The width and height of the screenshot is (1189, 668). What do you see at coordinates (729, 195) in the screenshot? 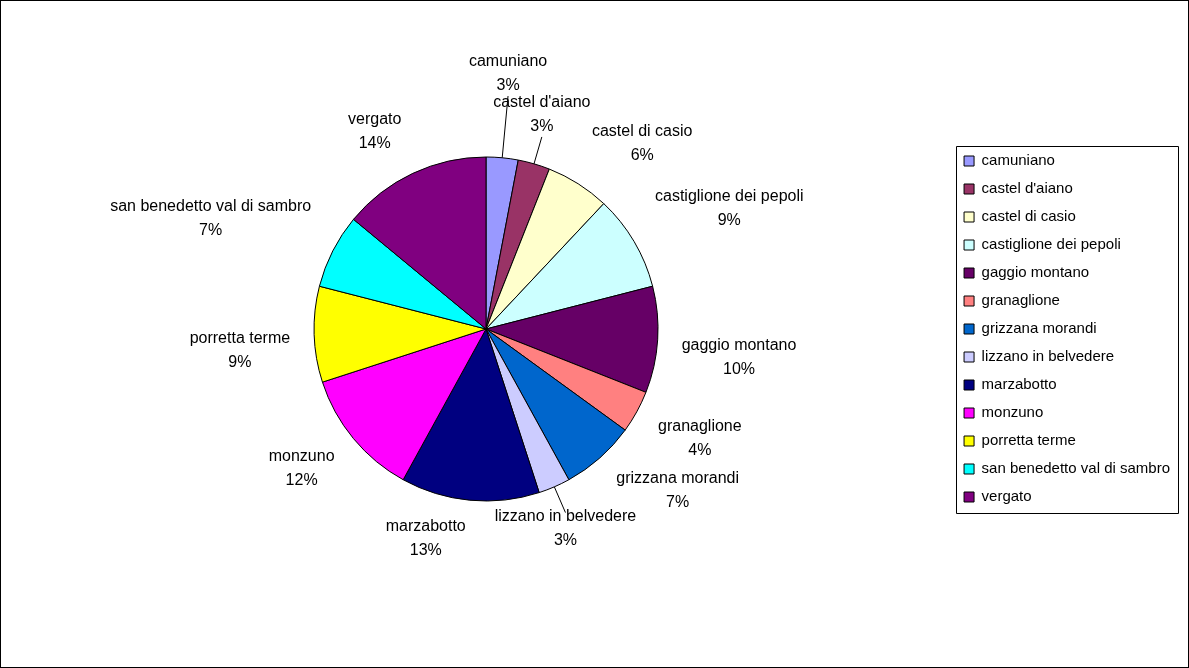
I see `slice-label: castiglione dei pepoli` at bounding box center [729, 195].